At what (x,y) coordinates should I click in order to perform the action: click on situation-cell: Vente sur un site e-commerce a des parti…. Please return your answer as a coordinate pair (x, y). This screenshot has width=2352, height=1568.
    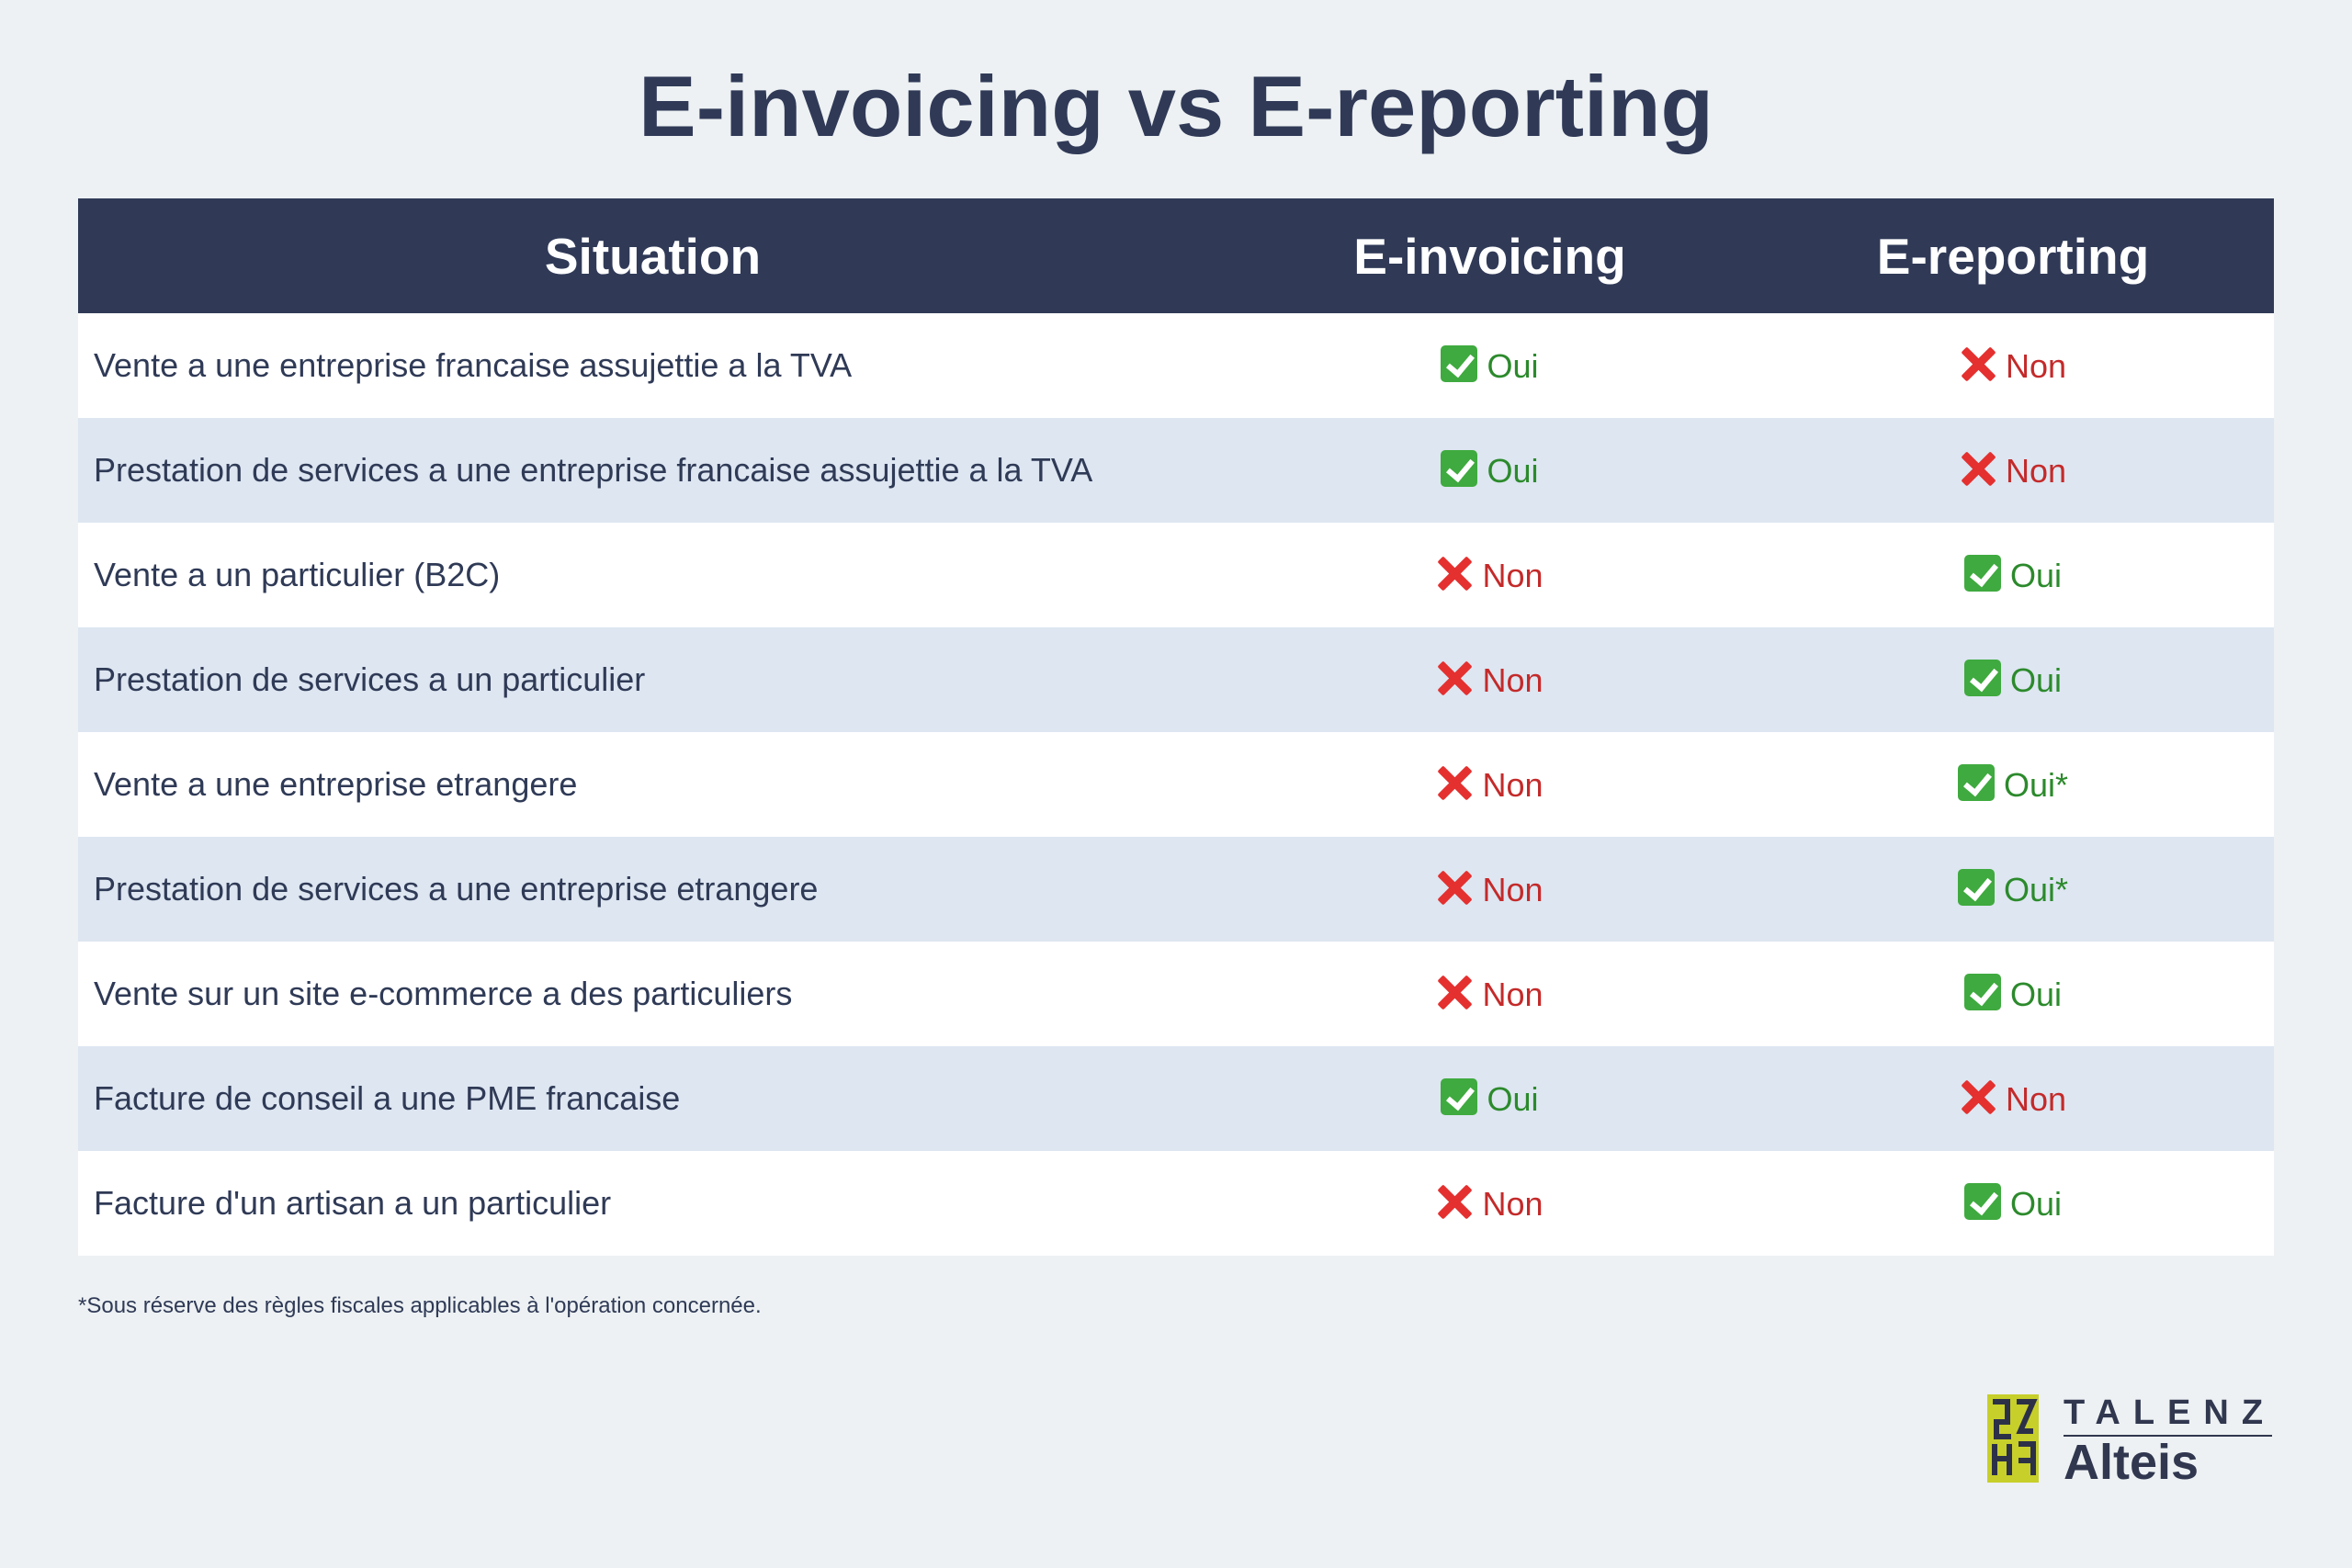
    Looking at the image, I should click on (444, 994).